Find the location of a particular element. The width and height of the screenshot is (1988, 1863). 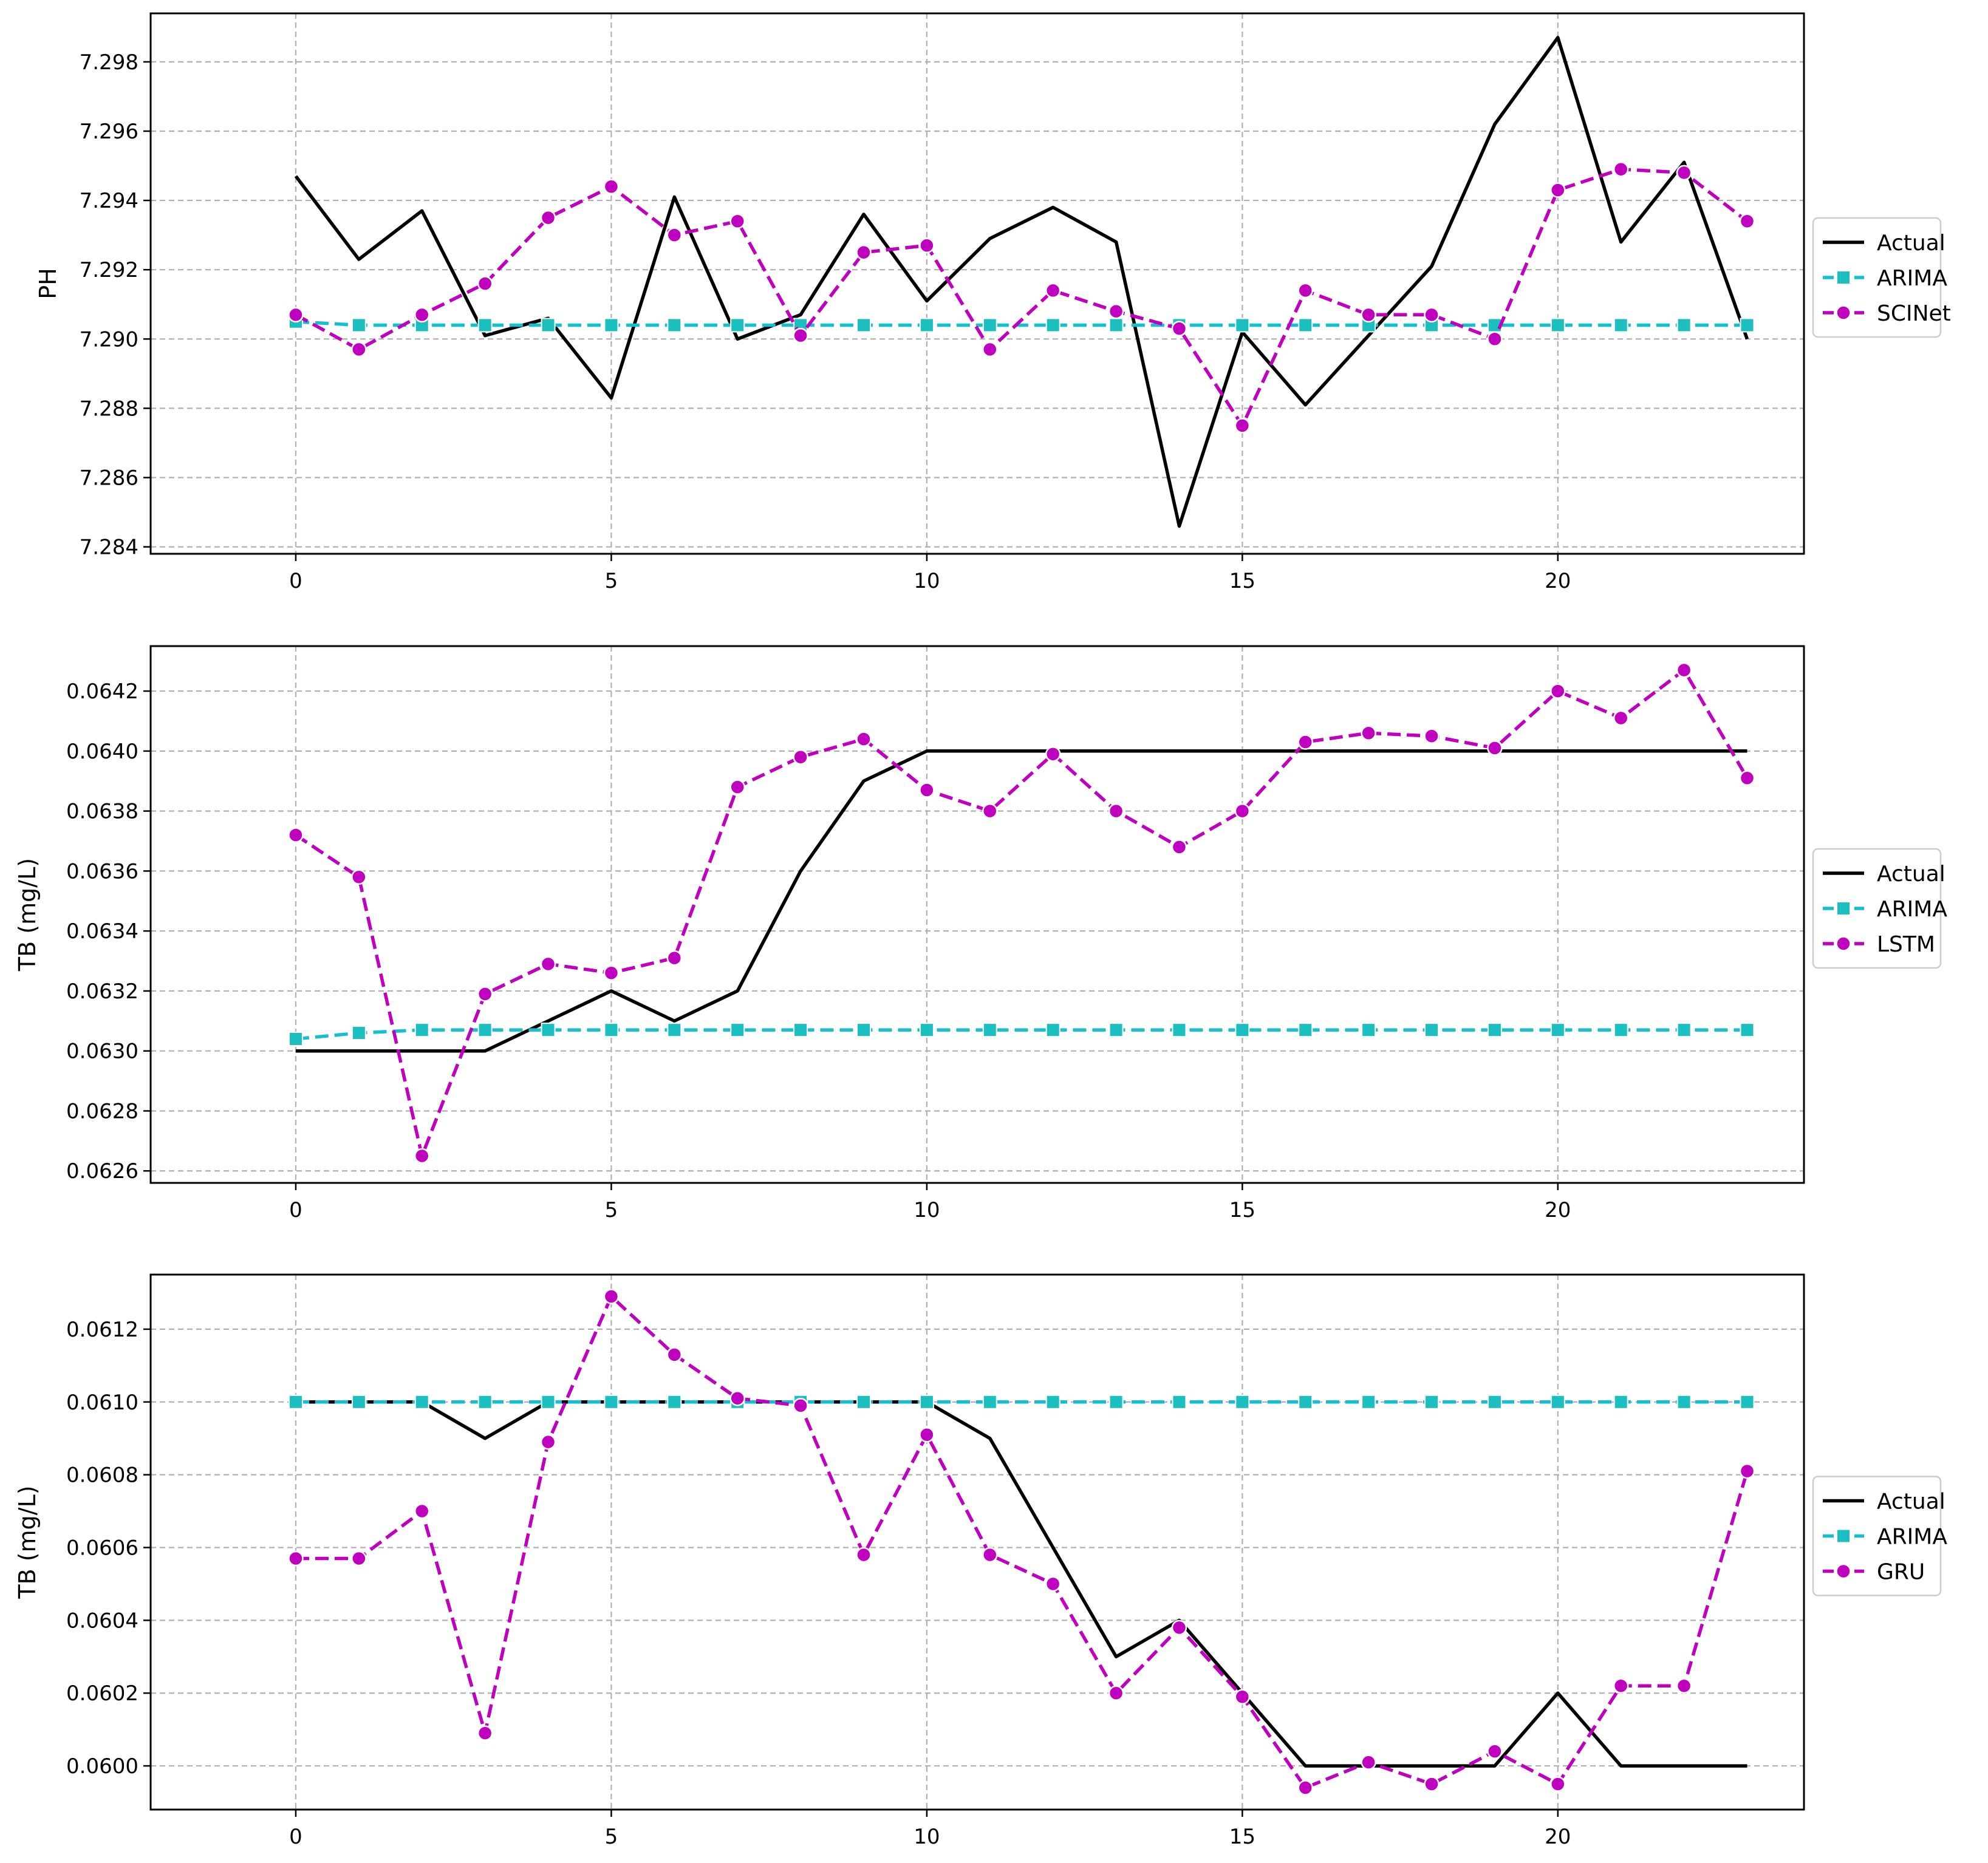

y-tick-label: 0.0602 is located at coordinates (102, 1694).